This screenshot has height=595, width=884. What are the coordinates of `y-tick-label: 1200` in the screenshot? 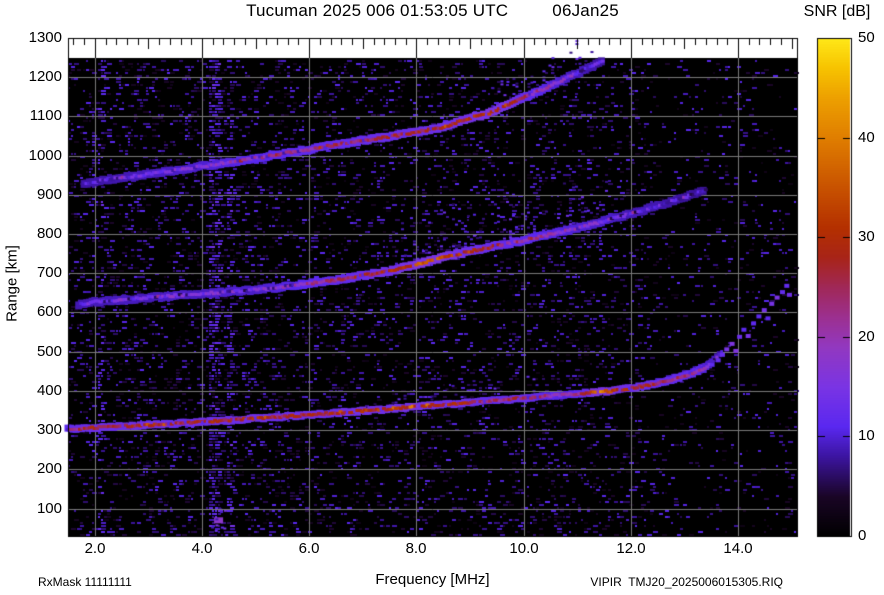 It's located at (45, 76).